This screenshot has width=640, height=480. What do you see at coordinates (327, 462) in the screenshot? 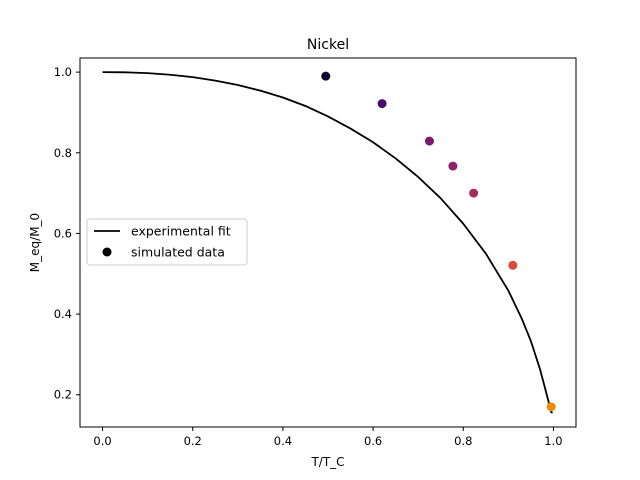
I see `x-axis-label: T/T_C` at bounding box center [327, 462].